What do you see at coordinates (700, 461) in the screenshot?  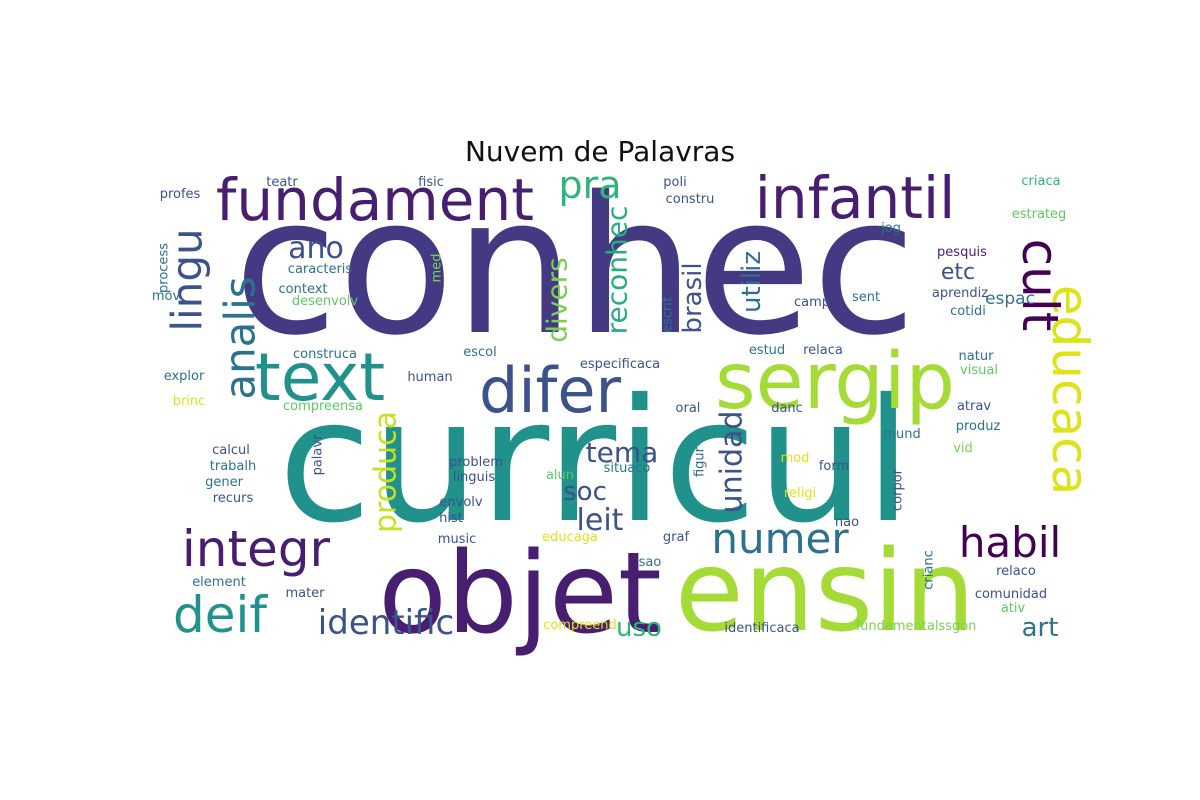 I see `word-figur: figur` at bounding box center [700, 461].